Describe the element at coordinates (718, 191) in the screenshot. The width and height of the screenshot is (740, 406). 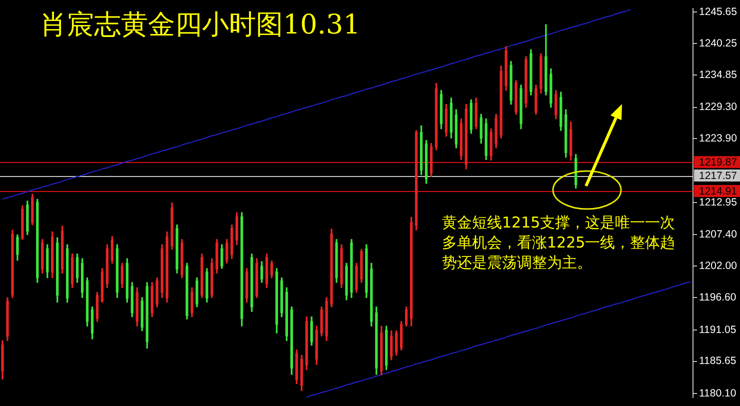
I see `ref-line-label: 1214.91` at that location.